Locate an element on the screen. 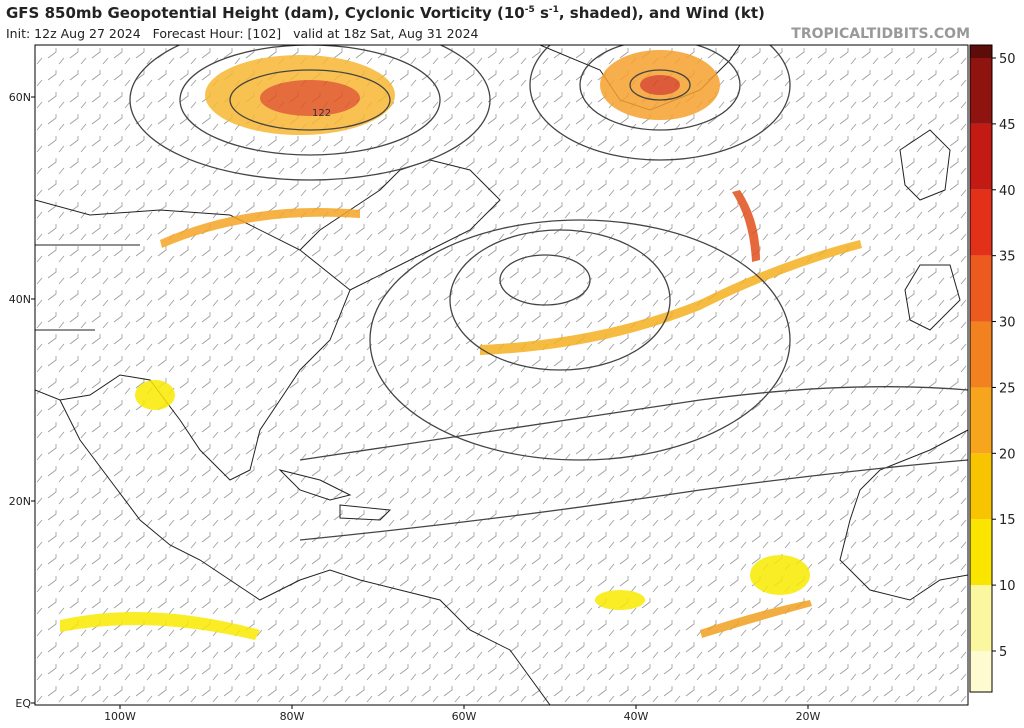  colorbar-label: 25 is located at coordinates (1007, 388).